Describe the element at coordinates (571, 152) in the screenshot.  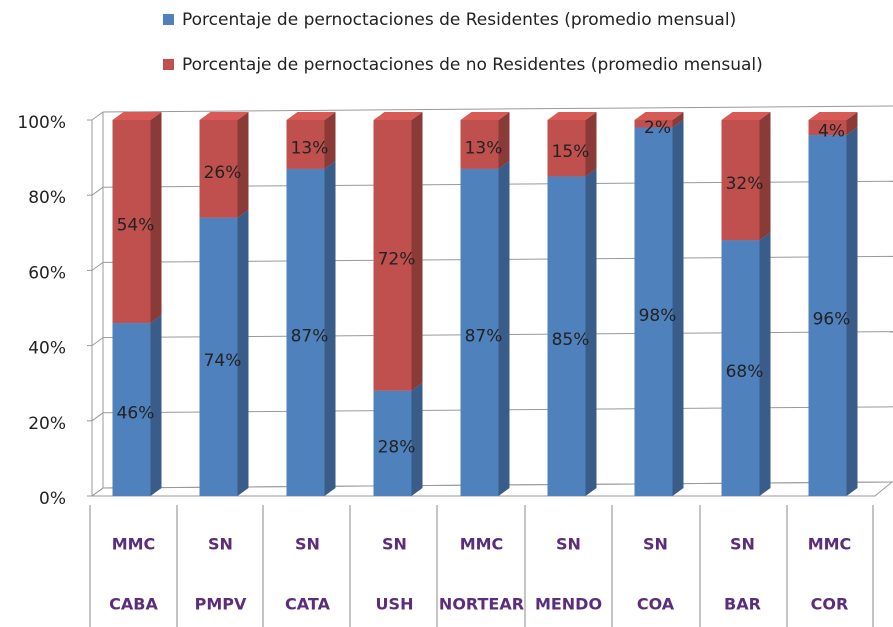
I see `data-label: 15%` at that location.